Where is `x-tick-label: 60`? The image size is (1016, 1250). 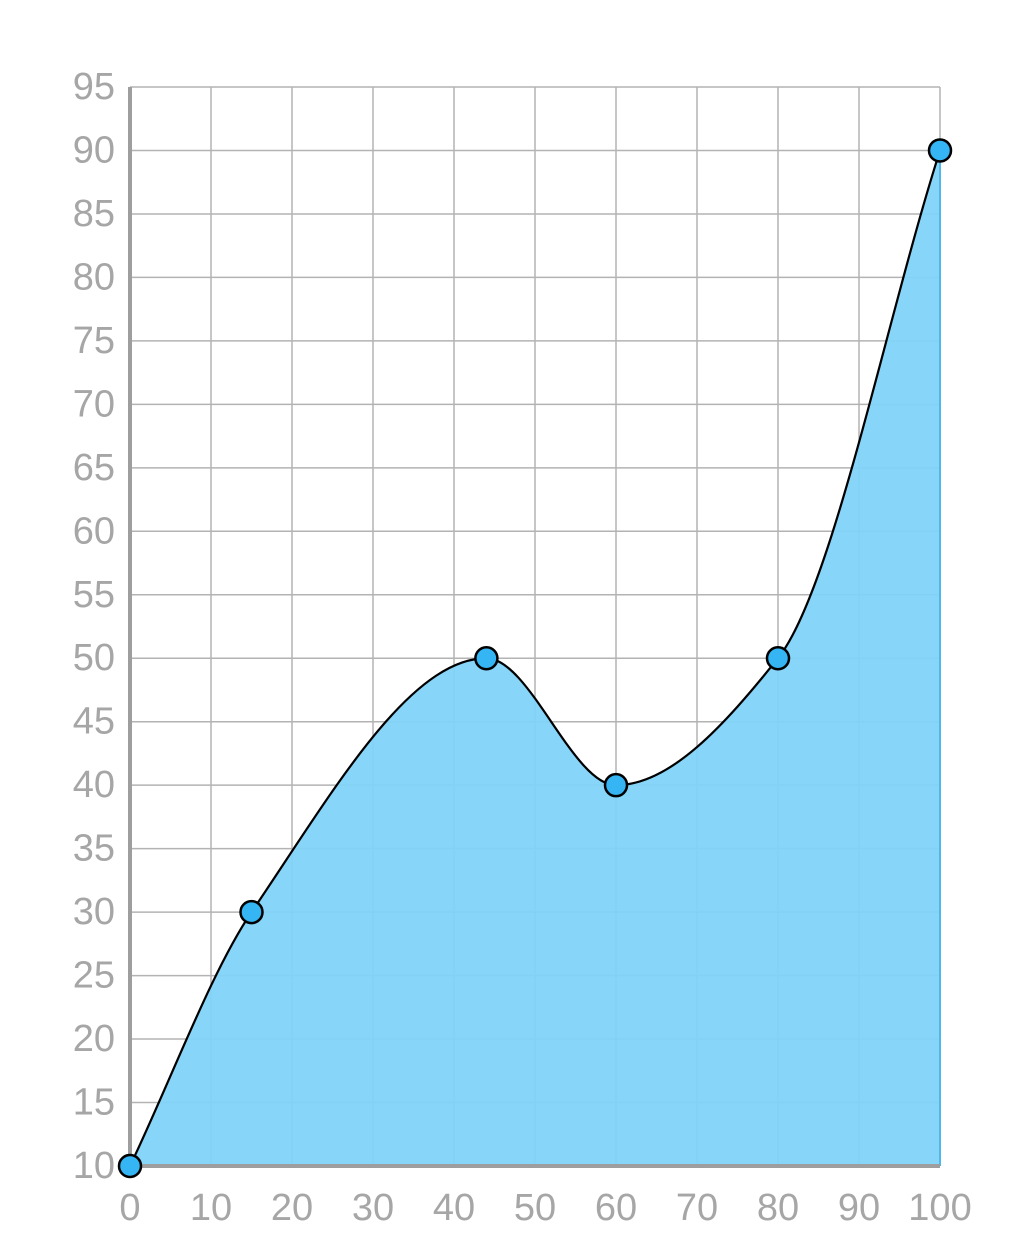
x-tick-label: 60 is located at coordinates (616, 1208).